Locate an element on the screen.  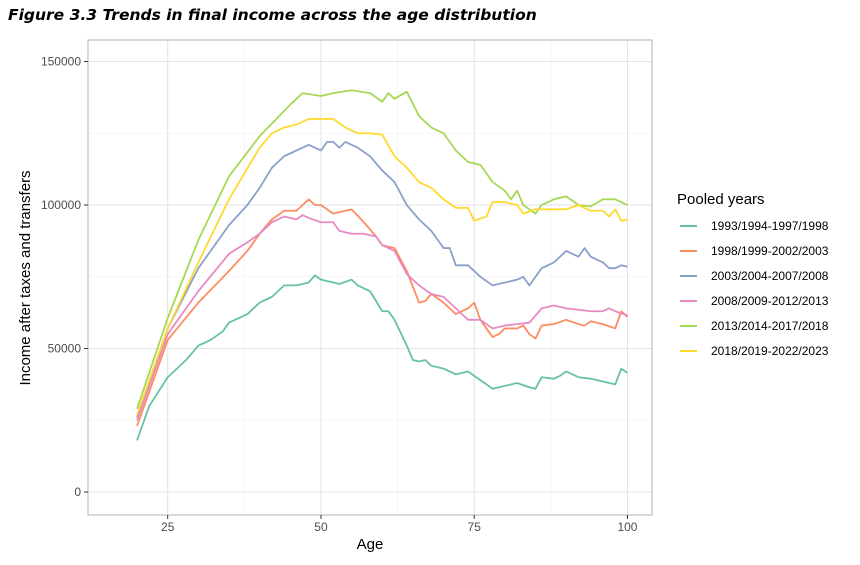
x-axis-label: Age is located at coordinates (370, 544).